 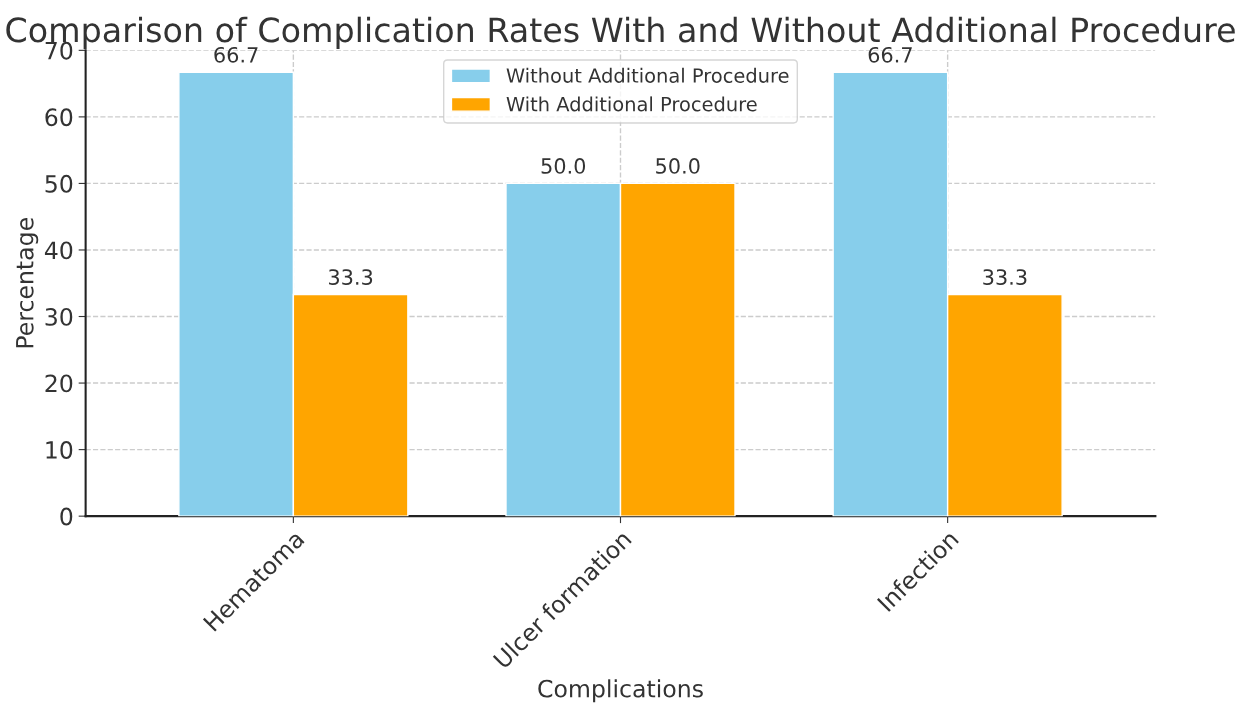 I want to click on y-tick-label: 10, so click(x=59, y=450).